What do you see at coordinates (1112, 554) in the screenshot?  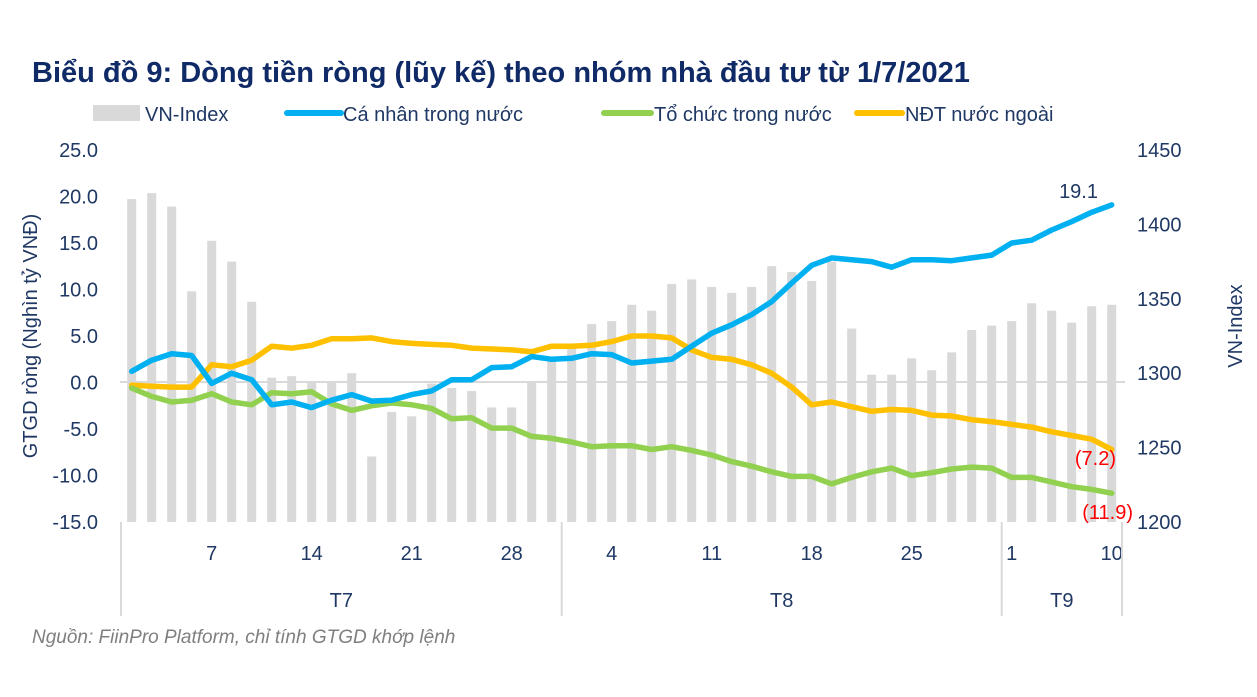 I see `x-tick-label: 10` at bounding box center [1112, 554].